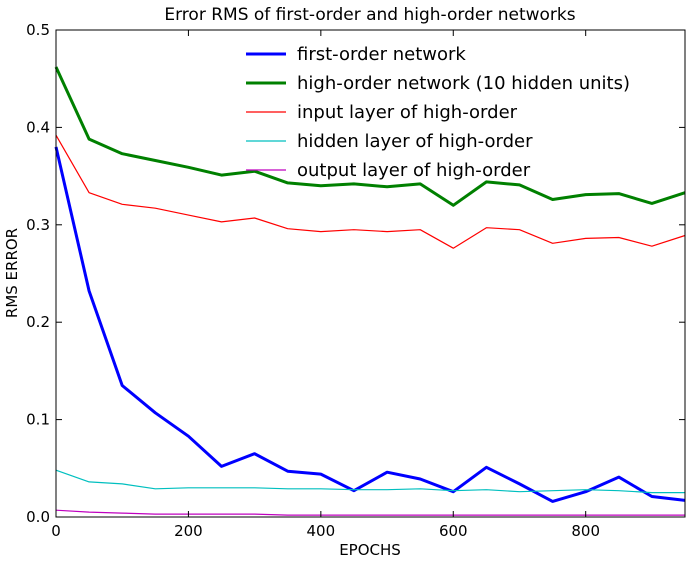 Image resolution: width=692 pixels, height=564 pixels. Describe the element at coordinates (415, 141) in the screenshot. I see `legend-label-4: hidden layer of high-order` at that location.